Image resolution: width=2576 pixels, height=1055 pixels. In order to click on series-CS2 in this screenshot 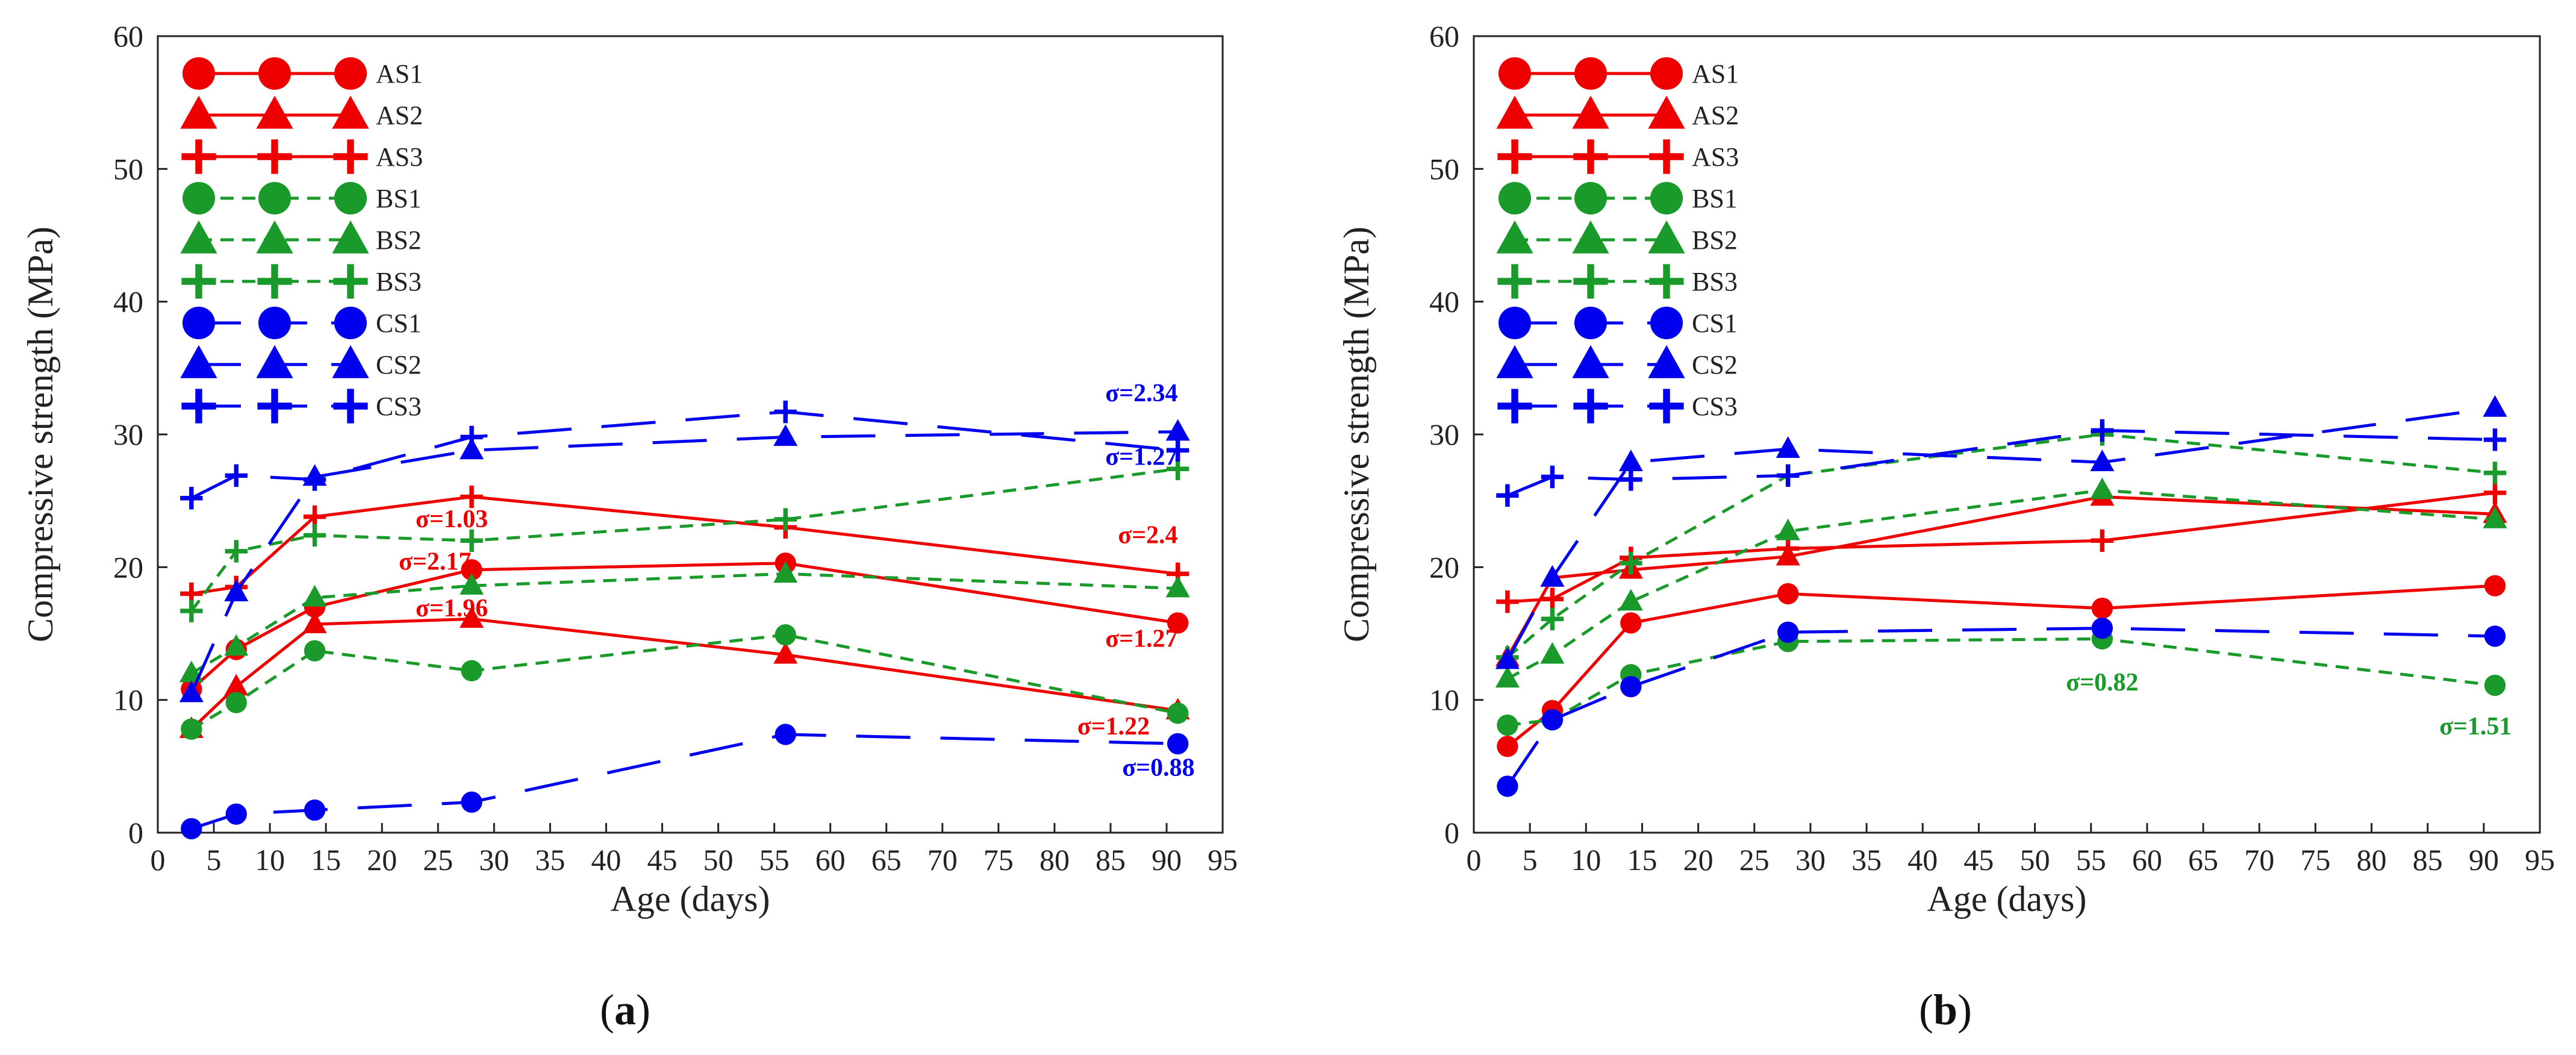, I will do `click(2001, 532)`.